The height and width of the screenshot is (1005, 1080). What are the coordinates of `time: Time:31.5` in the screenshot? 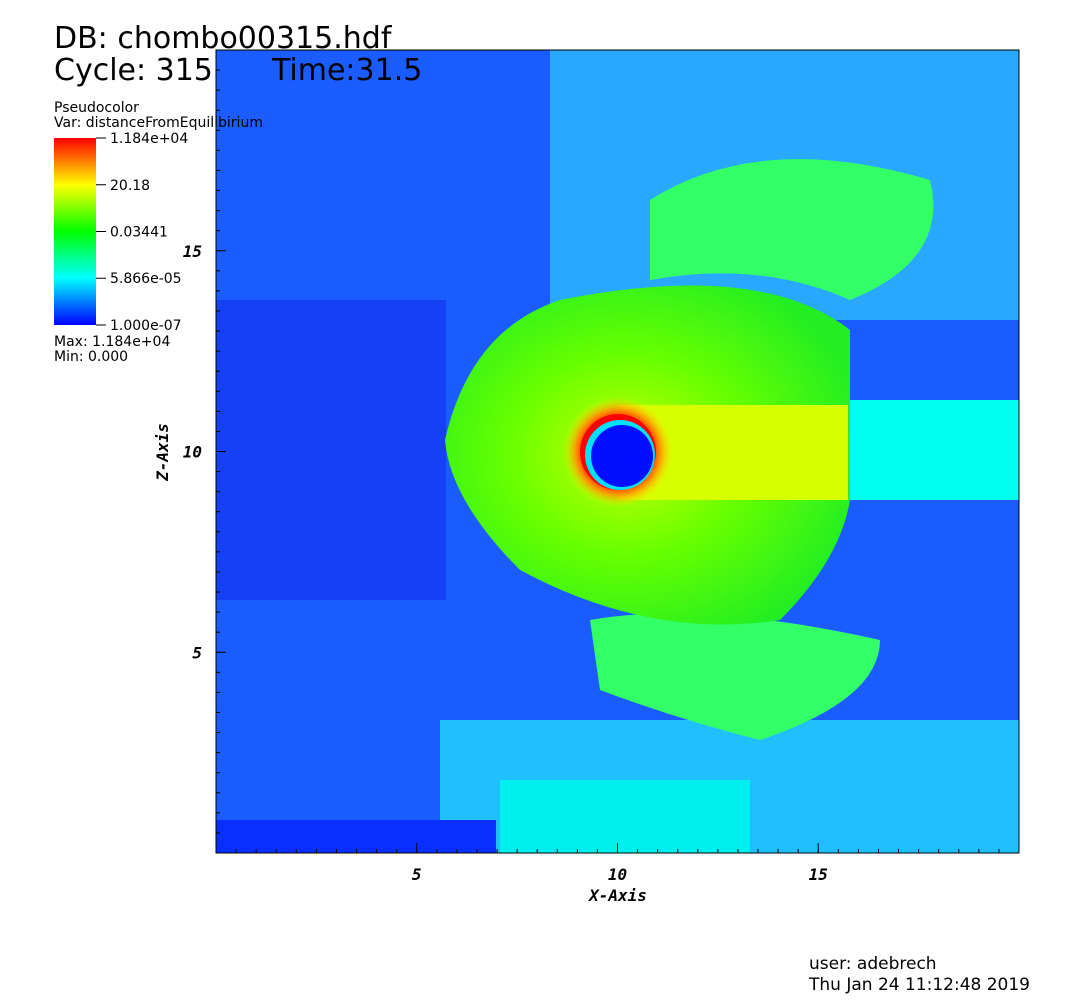 It's located at (346, 70).